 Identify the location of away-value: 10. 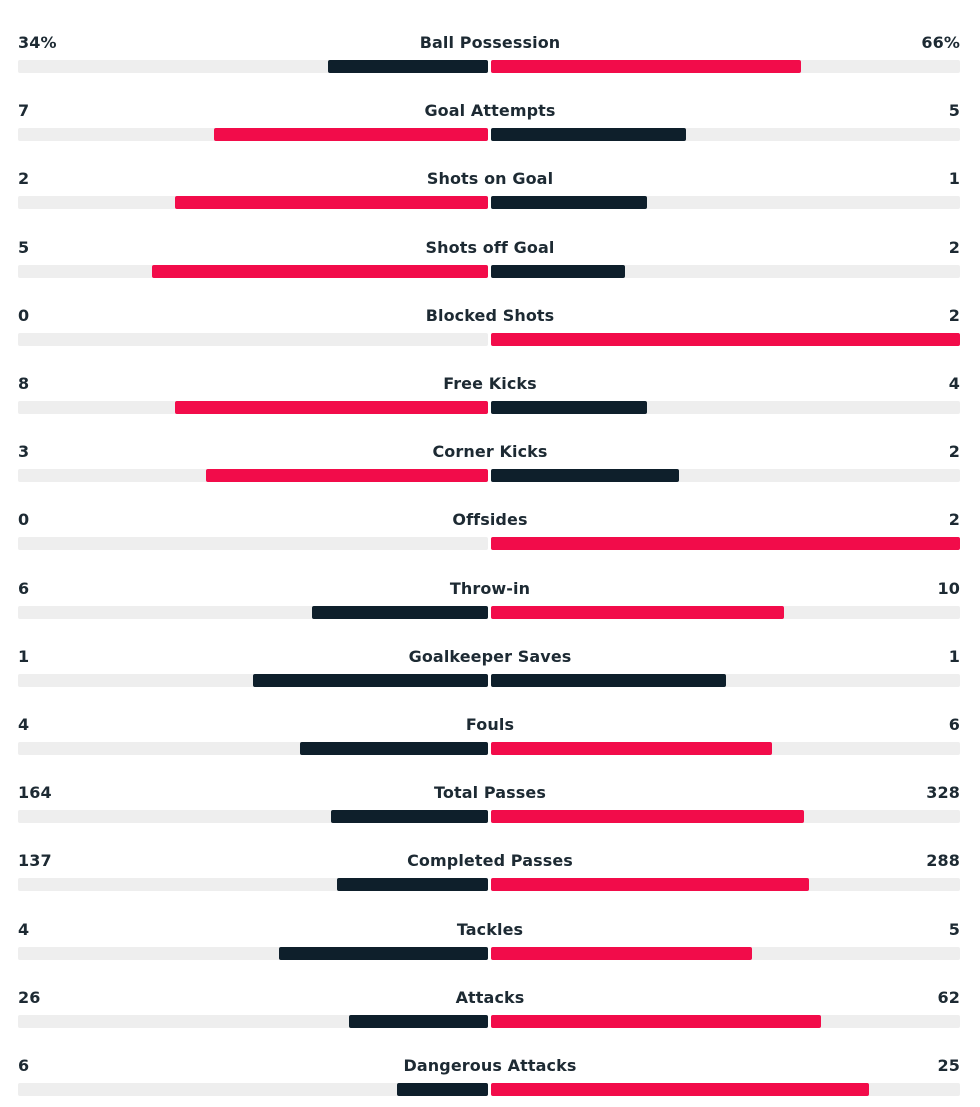
(948, 588).